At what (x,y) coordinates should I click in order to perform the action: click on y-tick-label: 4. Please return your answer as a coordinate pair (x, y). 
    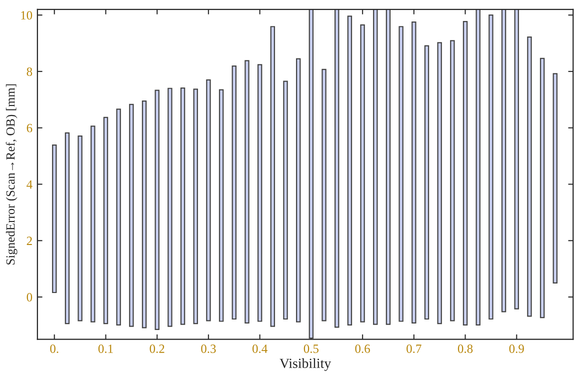
    Looking at the image, I should click on (29, 184).